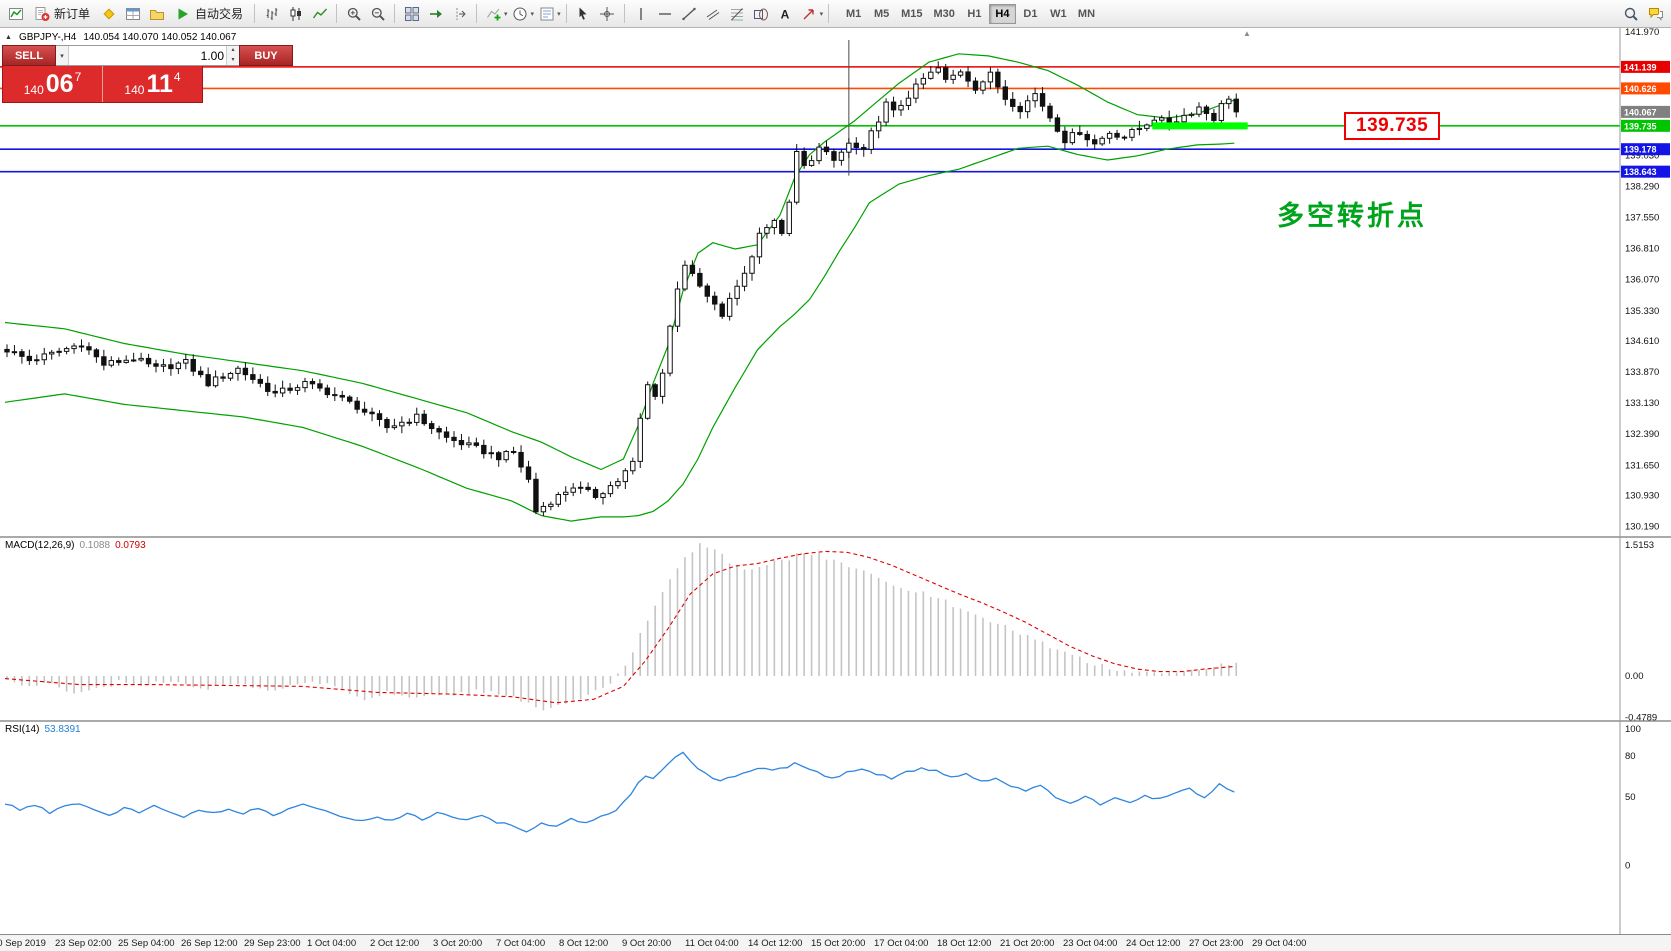  What do you see at coordinates (411, 14) in the screenshot?
I see `tile-windows-icon` at bounding box center [411, 14].